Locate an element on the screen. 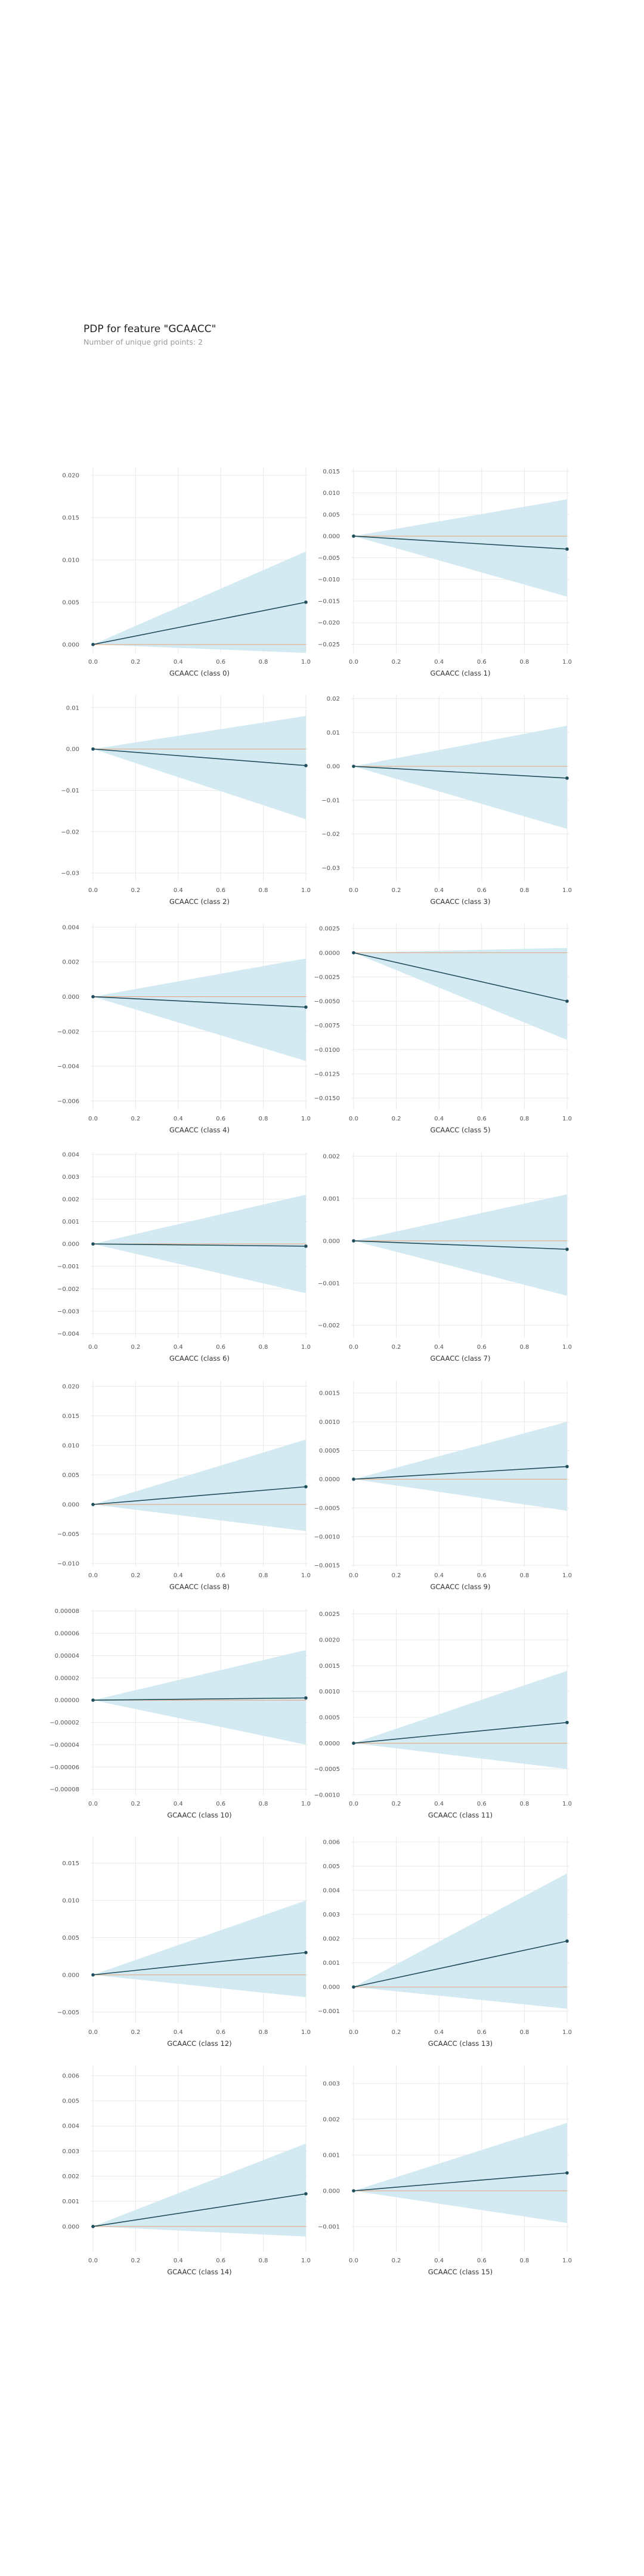  y-tick-label: 0.020 is located at coordinates (70, 1387).